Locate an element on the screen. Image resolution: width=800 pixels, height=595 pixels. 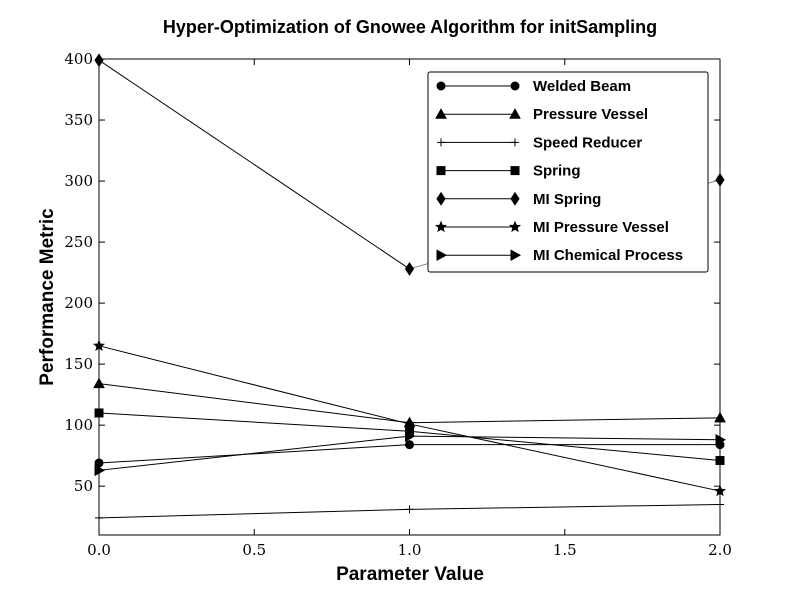
legend-item-pressure-vessel: Pressure Vessel is located at coordinates (541, 114).